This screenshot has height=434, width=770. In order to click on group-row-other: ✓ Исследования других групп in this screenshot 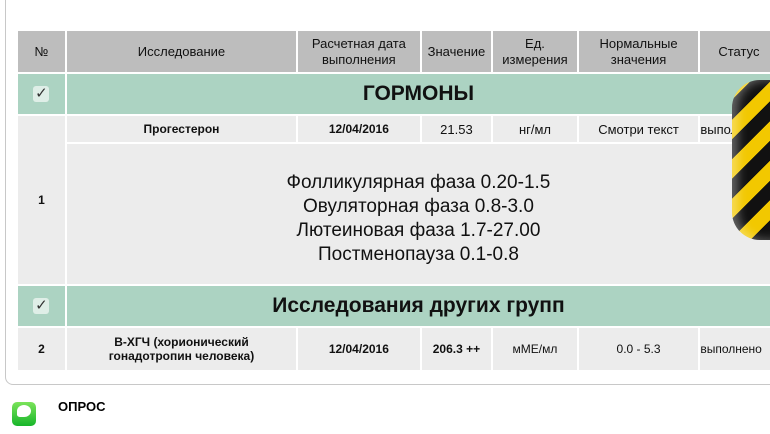, I will do `click(394, 306)`.